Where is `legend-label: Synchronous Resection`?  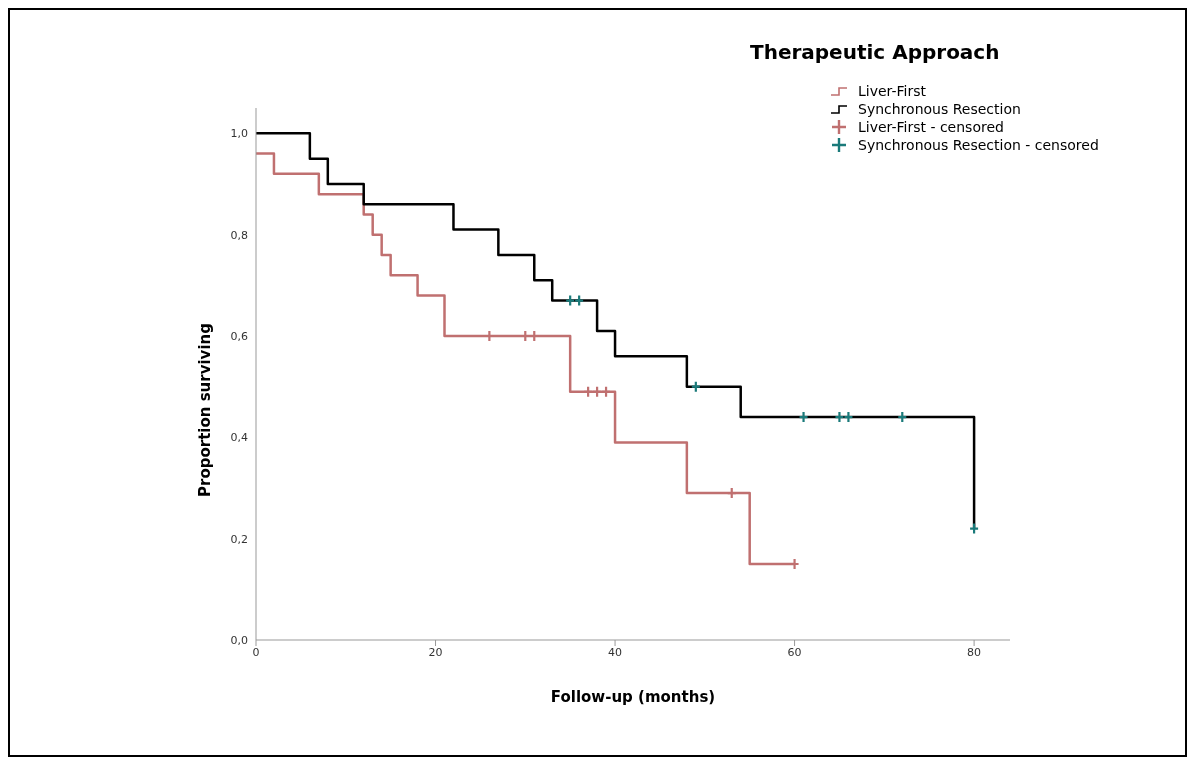
legend-label: Synchronous Resection is located at coordinates (939, 109).